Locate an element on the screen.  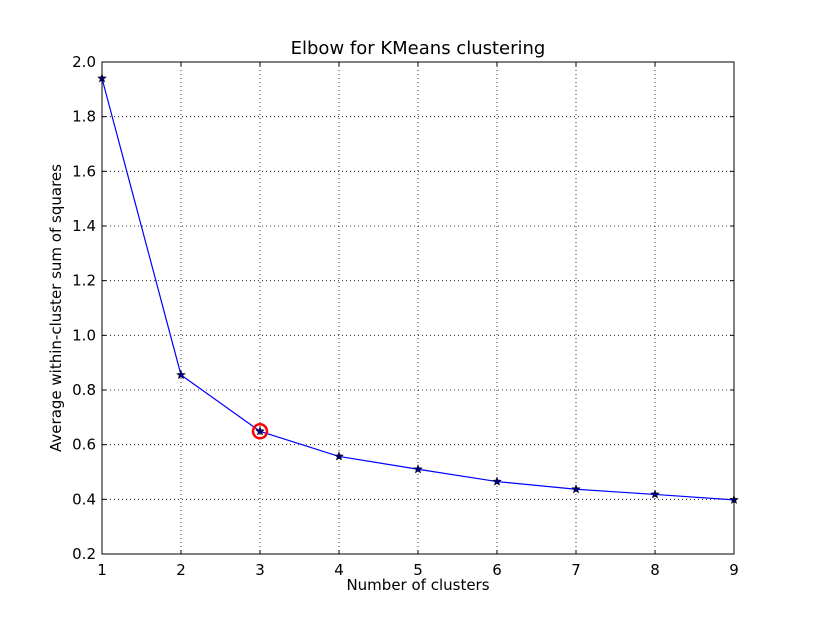
y-tick-label: 1.4 is located at coordinates (84, 226).